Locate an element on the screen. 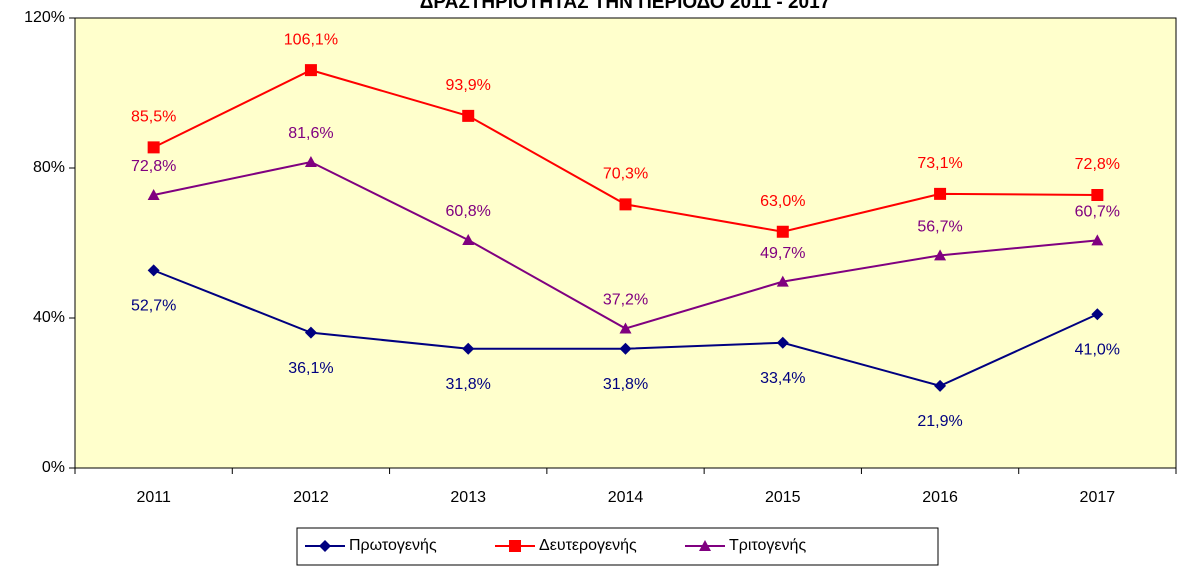 The width and height of the screenshot is (1203, 585). data-label: 36,1% is located at coordinates (310, 368).